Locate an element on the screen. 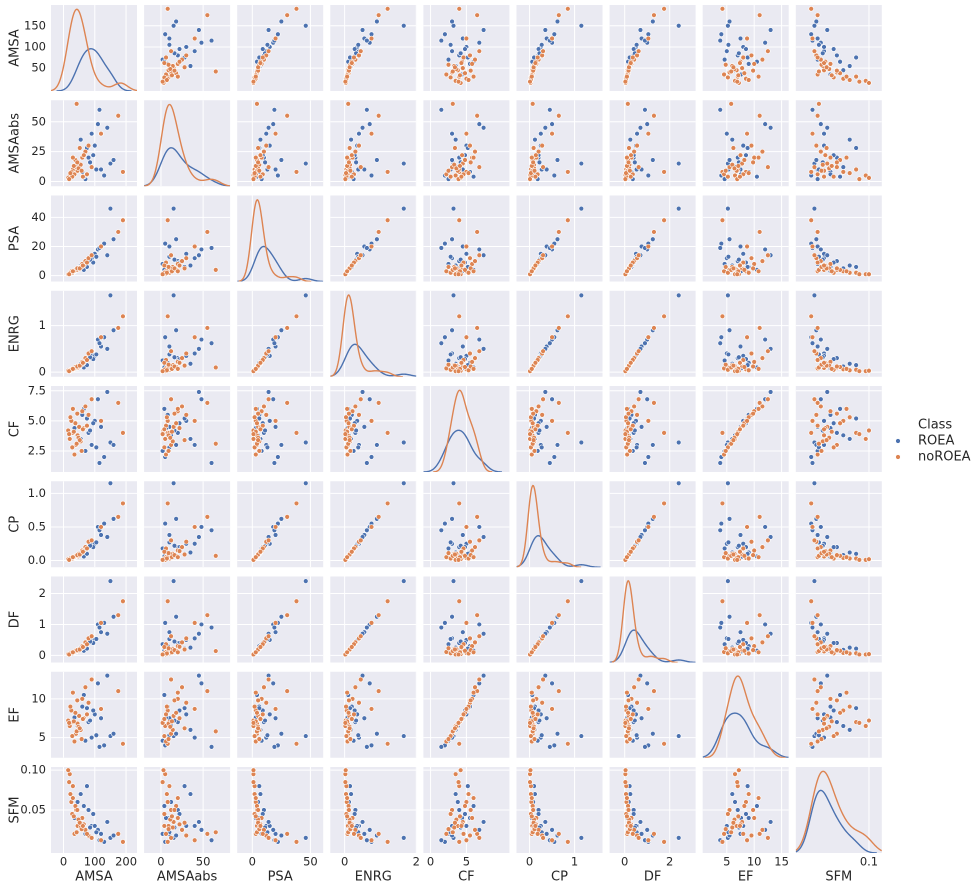 The height and width of the screenshot is (882, 978). y-tick-label: 1.0 is located at coordinates (37, 493).